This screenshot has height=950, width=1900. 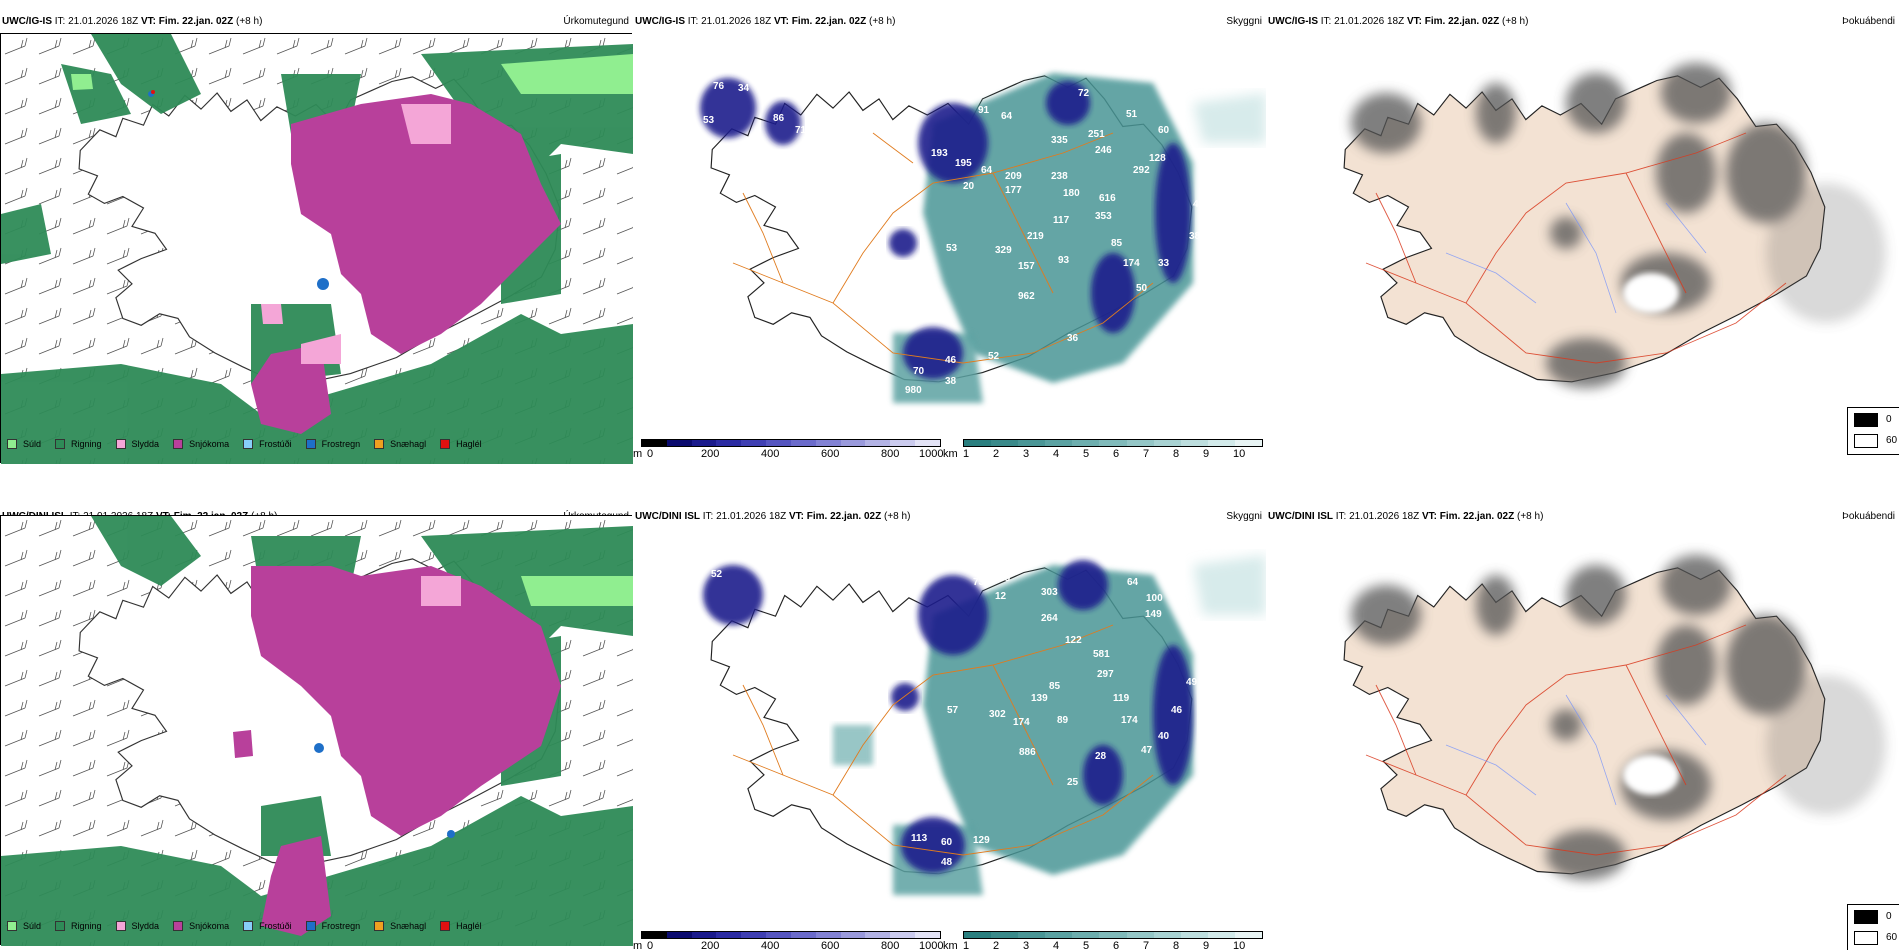 I want to click on vis-label: 117, so click(x=1061, y=220).